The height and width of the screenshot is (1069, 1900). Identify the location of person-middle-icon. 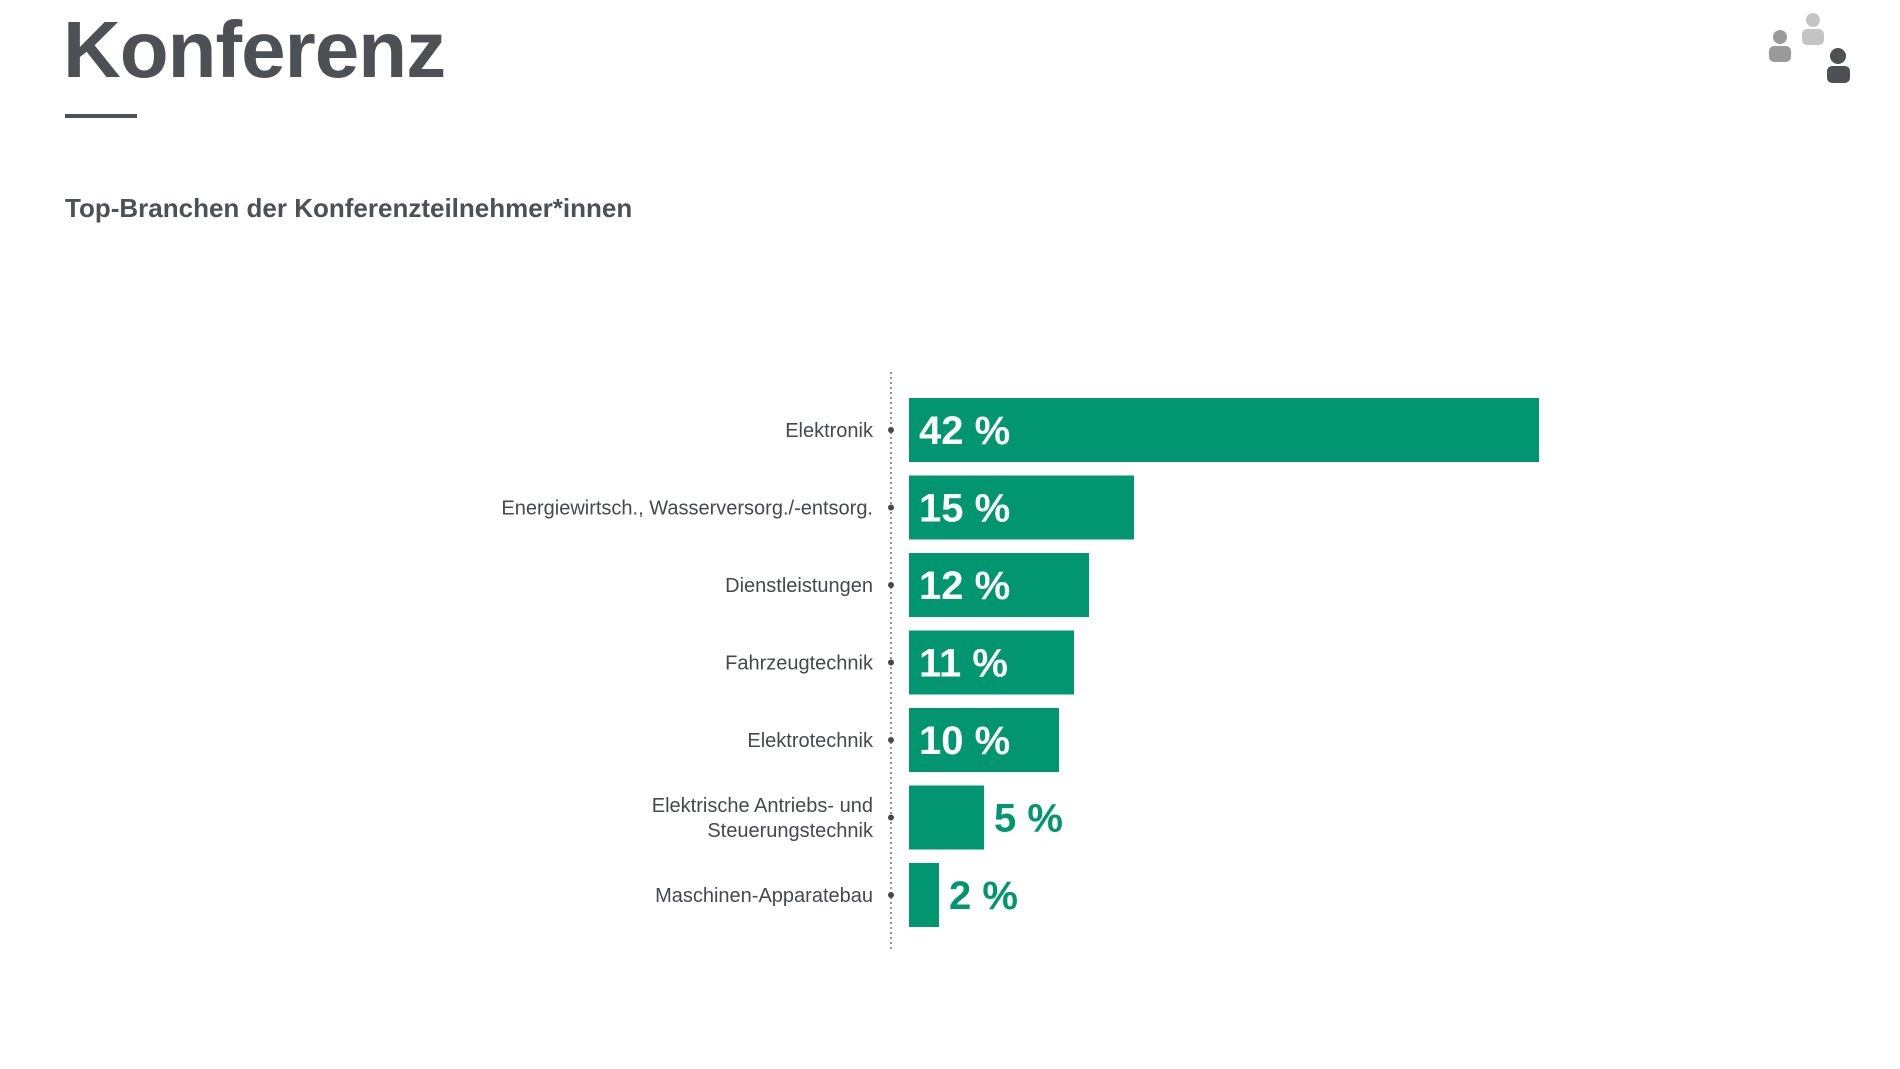
(1813, 29).